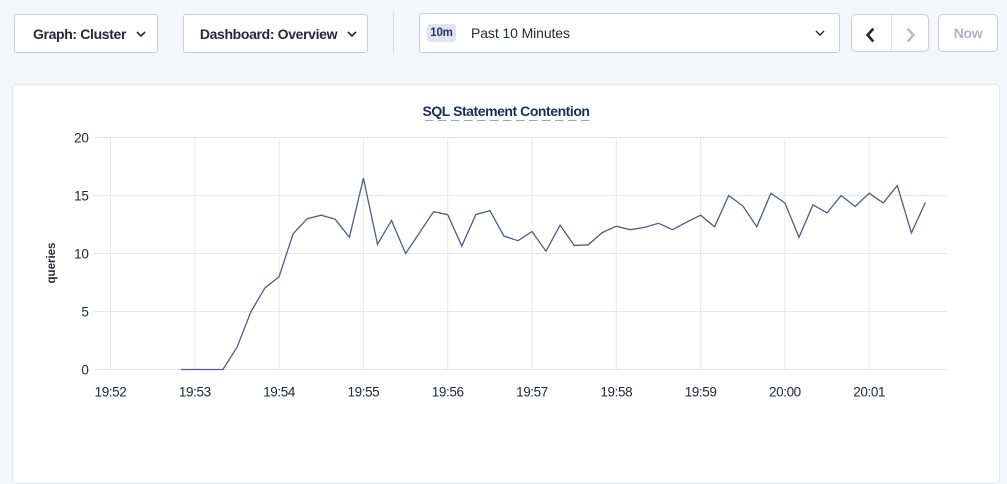  Describe the element at coordinates (869, 392) in the screenshot. I see `svg-text: 20:01` at that location.